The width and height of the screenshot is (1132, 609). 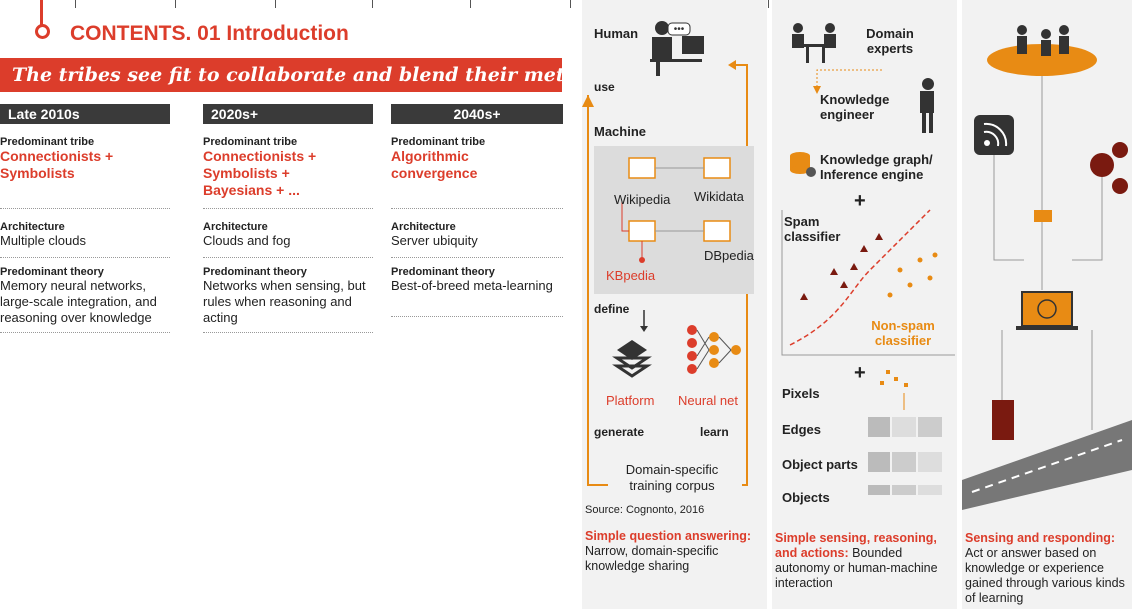 I want to click on pixels-label: Pixels, so click(x=801, y=393).